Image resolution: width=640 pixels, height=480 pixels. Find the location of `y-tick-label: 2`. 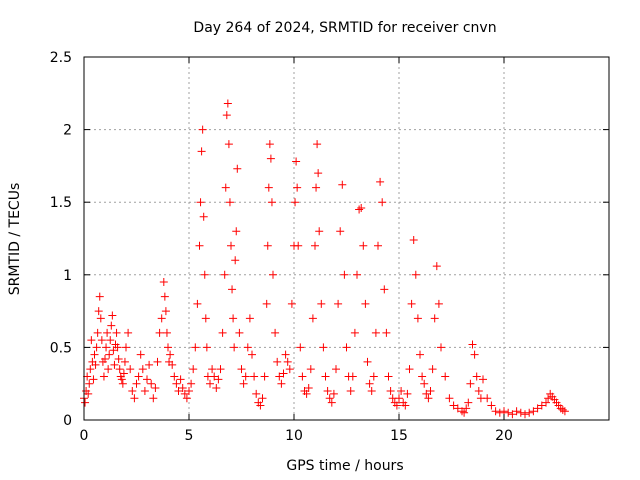

y-tick-label: 2 is located at coordinates (67, 131).